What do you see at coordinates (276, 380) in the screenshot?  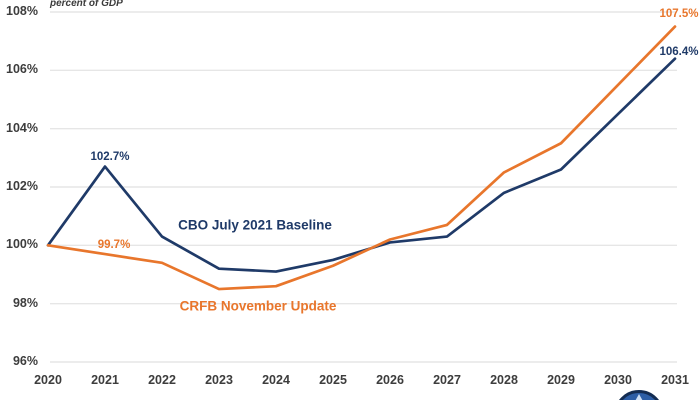 I see `x-axis-tick-label: 2024` at bounding box center [276, 380].